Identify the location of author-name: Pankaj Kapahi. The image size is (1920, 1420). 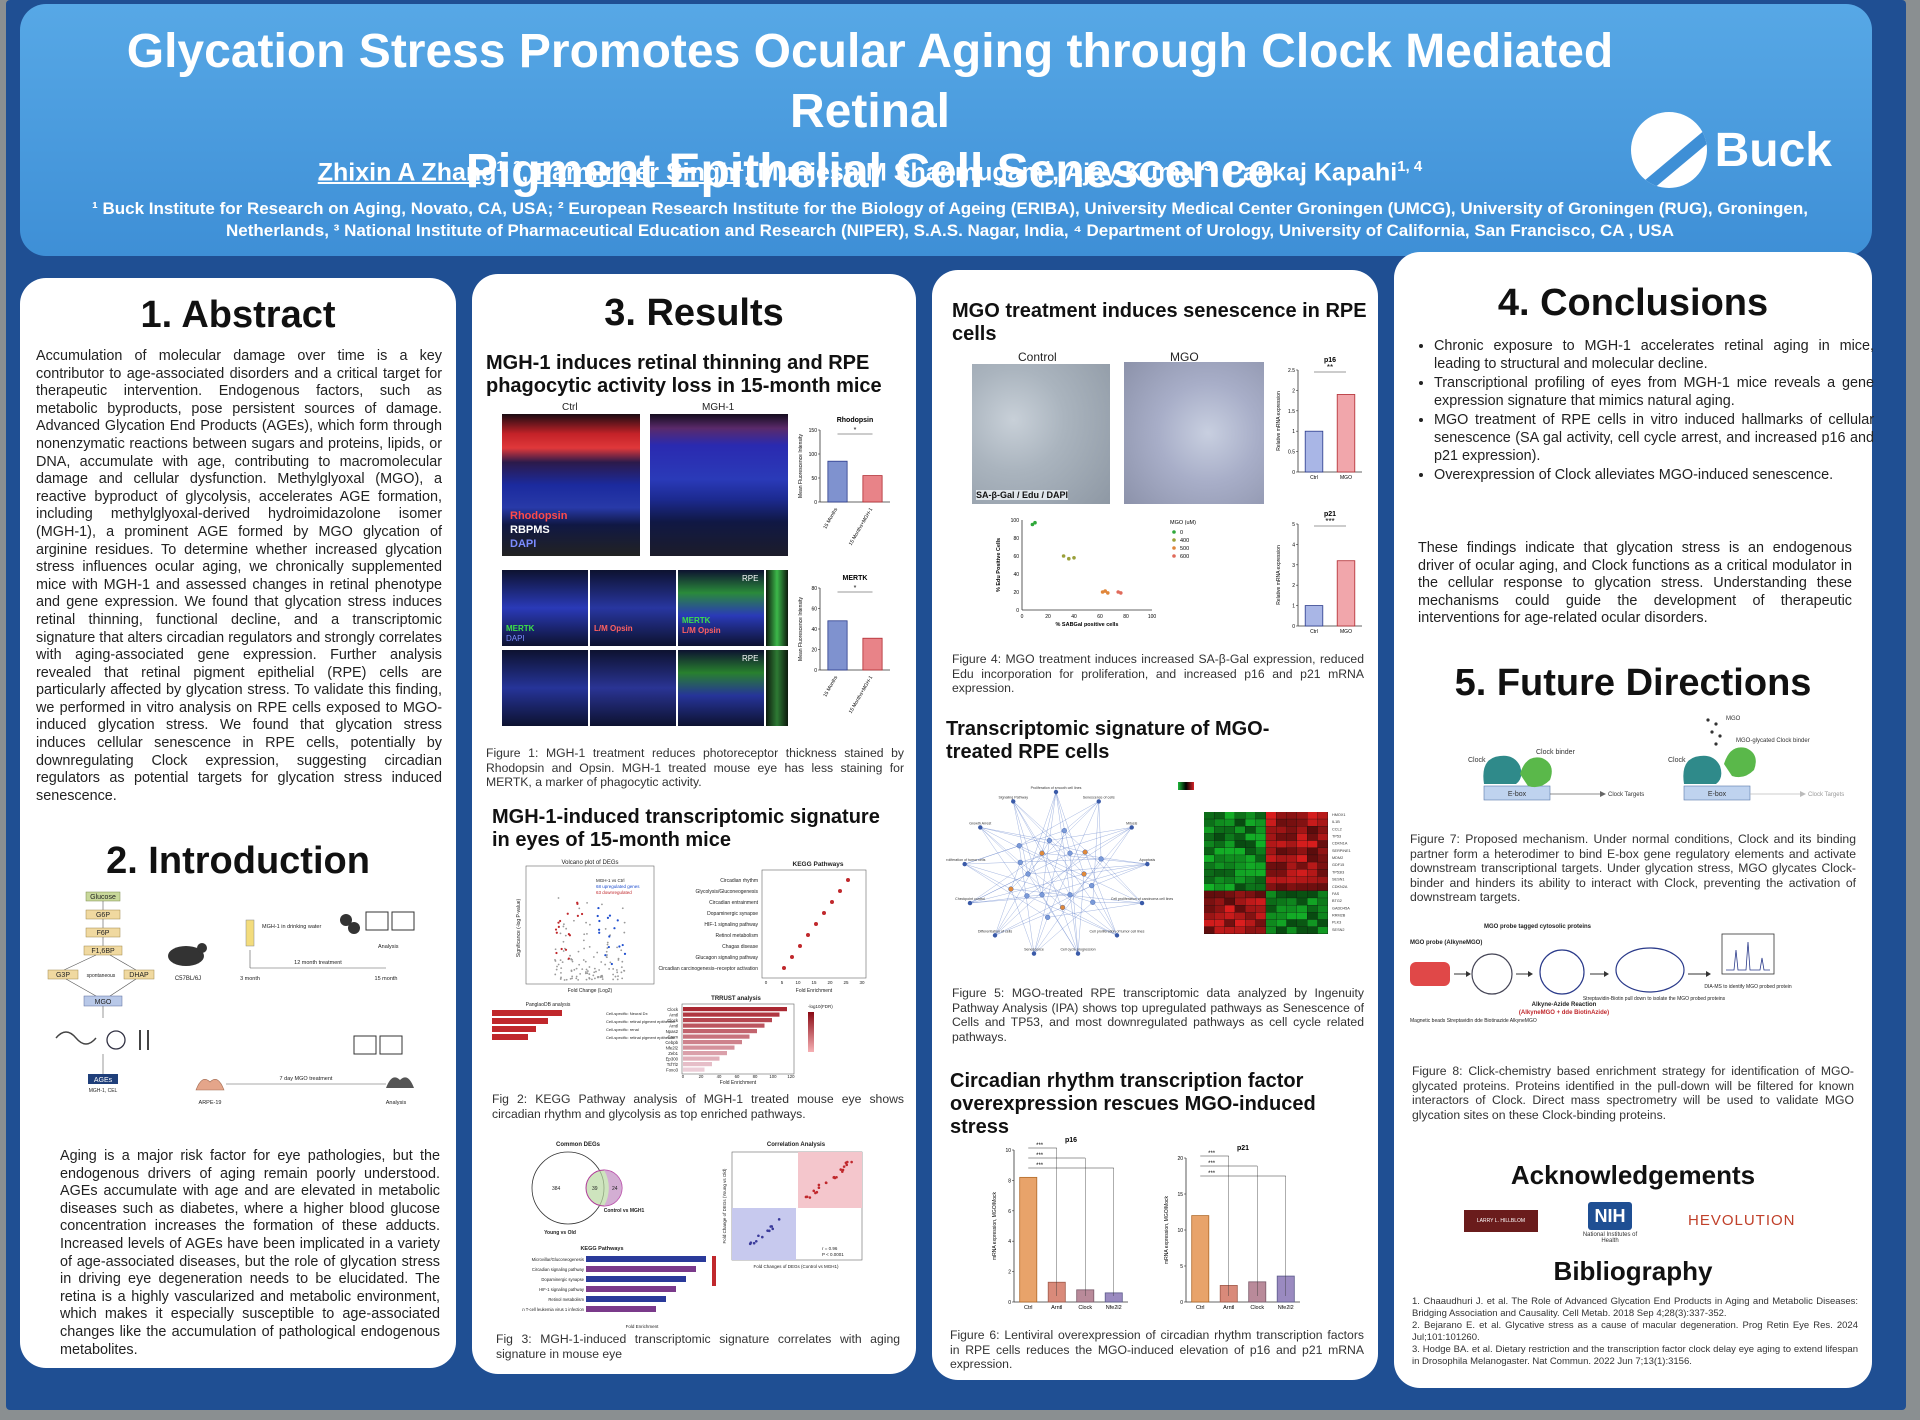
(1312, 172).